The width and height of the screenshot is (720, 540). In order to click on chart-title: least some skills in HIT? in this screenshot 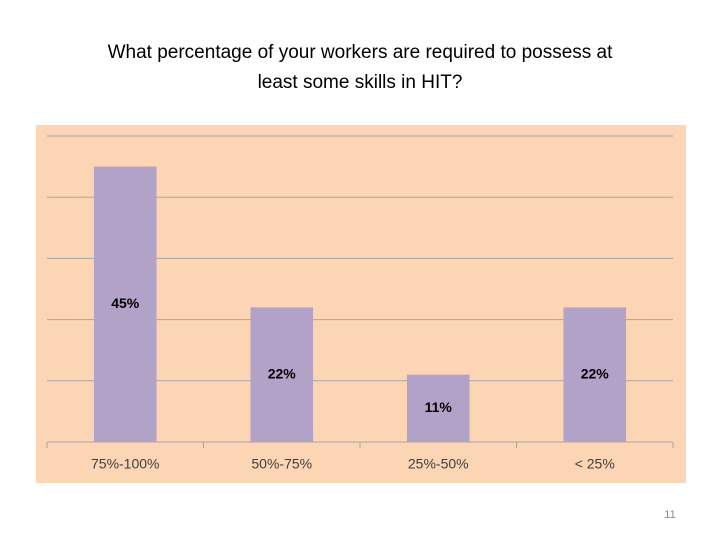, I will do `click(360, 82)`.